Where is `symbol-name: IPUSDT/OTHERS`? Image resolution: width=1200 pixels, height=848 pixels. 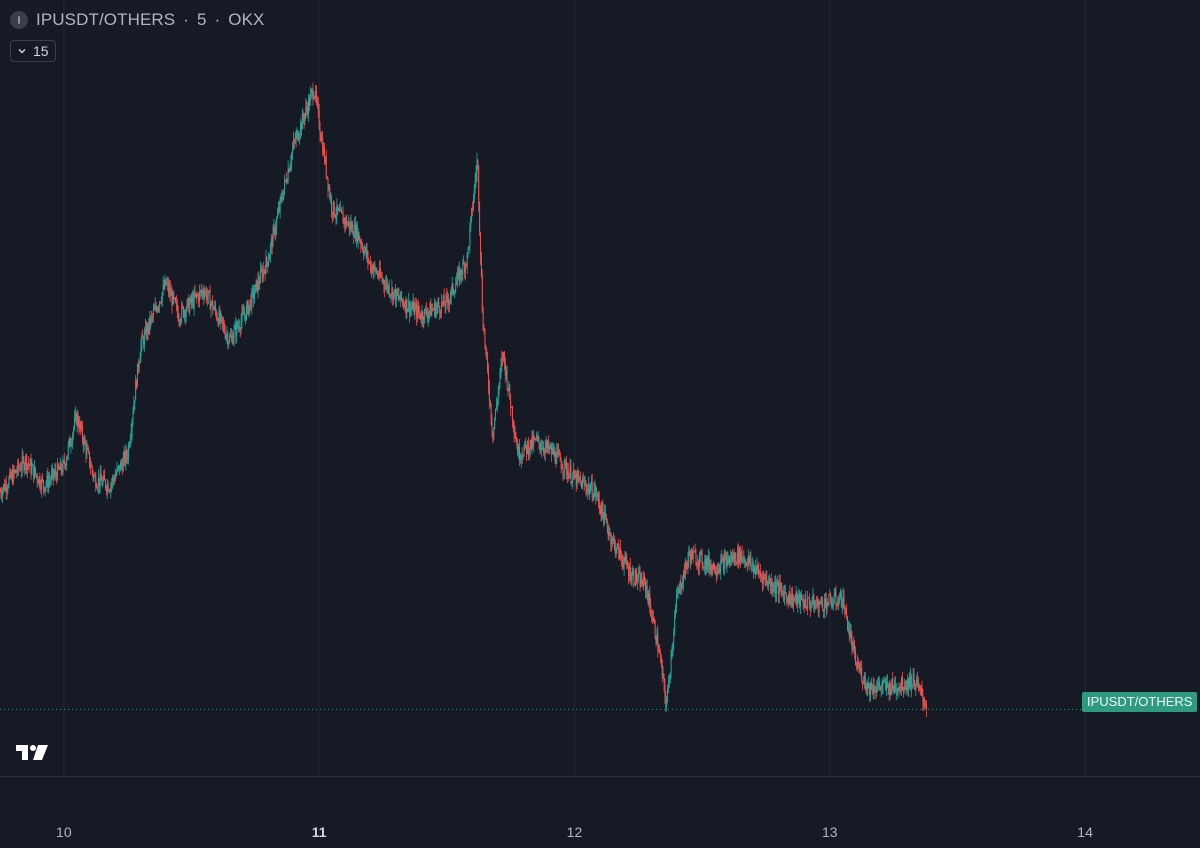
symbol-name: IPUSDT/OTHERS is located at coordinates (106, 19).